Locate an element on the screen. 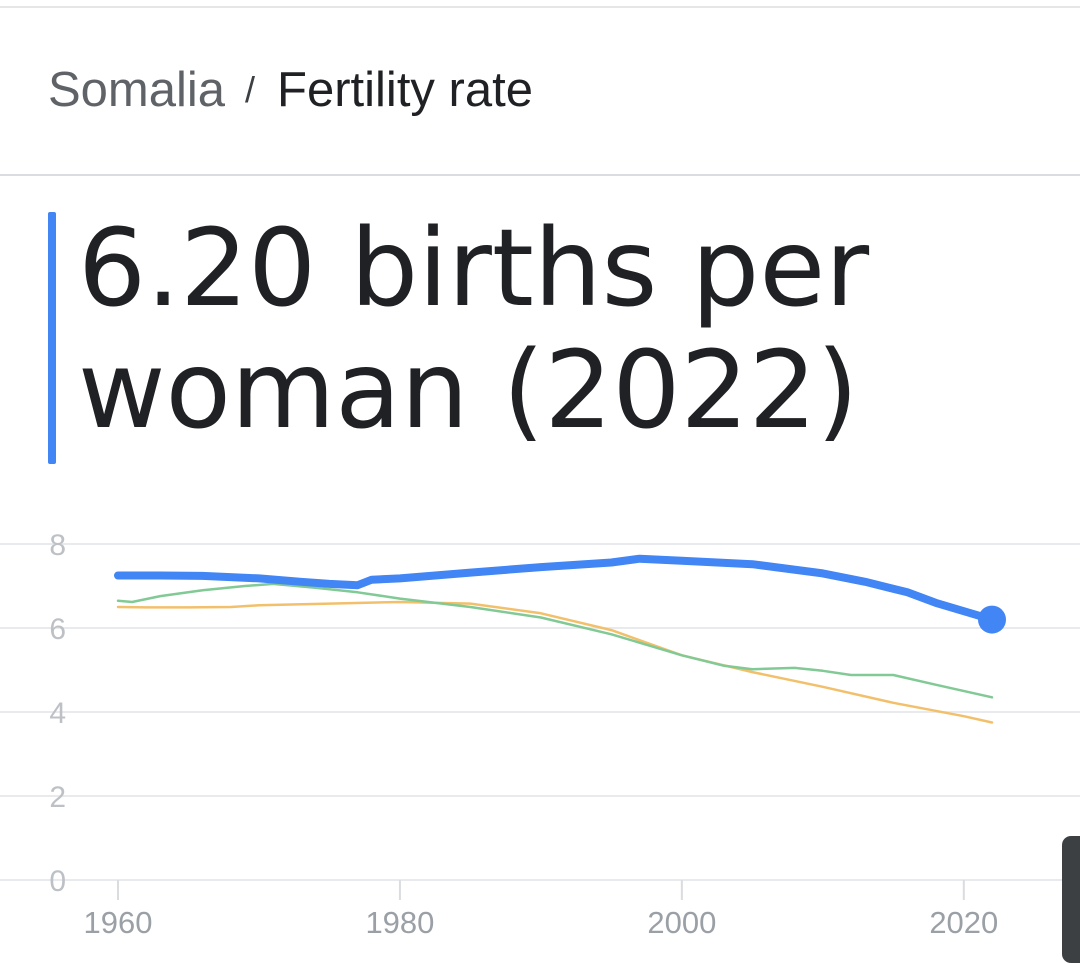 The height and width of the screenshot is (963, 1080). scrollbar-handle is located at coordinates (1071, 899).